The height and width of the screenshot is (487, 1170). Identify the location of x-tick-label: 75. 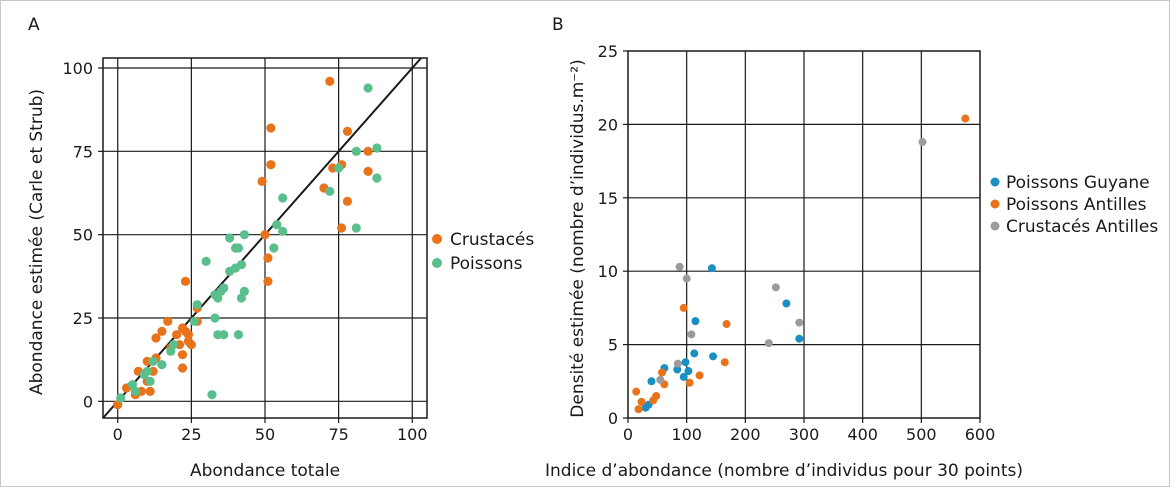
(338, 434).